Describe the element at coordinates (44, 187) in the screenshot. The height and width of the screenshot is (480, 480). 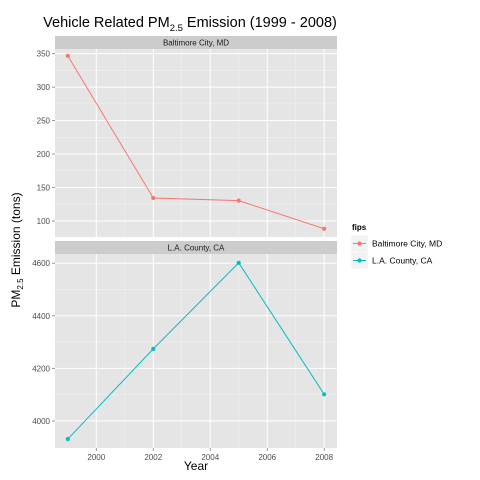
I see `y-tick-label: 150` at that location.